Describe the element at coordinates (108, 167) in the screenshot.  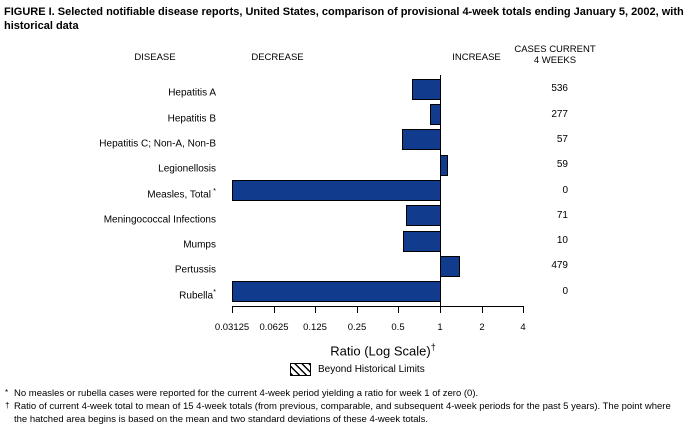
I see `disease-label: Legionellosis` at that location.